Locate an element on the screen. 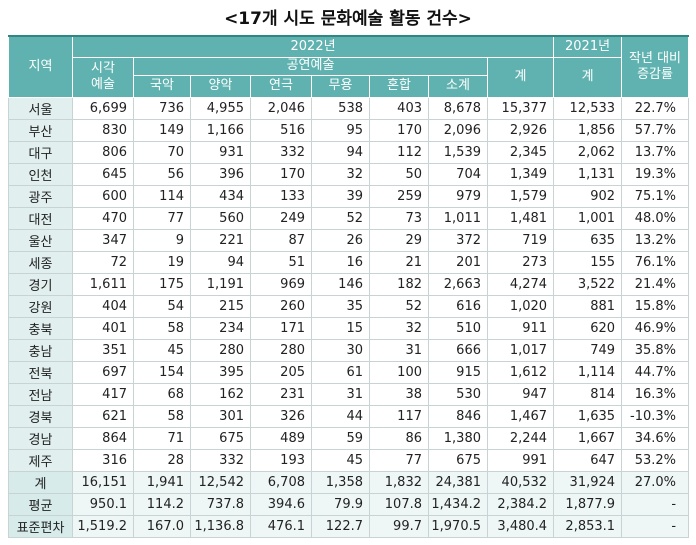 The width and height of the screenshot is (696, 545). value-cell: 647 is located at coordinates (588, 460).